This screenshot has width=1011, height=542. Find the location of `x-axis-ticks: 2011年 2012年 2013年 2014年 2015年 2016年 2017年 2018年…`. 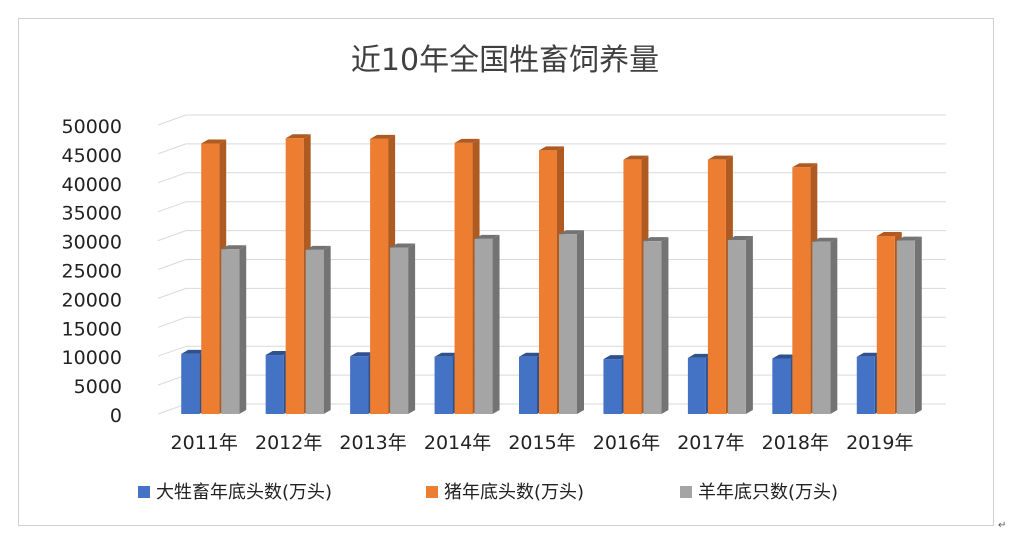

x-axis-ticks: 2011年 2012年 2013年 2014年 2015年 2016年 2017年 2018年… is located at coordinates (542, 443).